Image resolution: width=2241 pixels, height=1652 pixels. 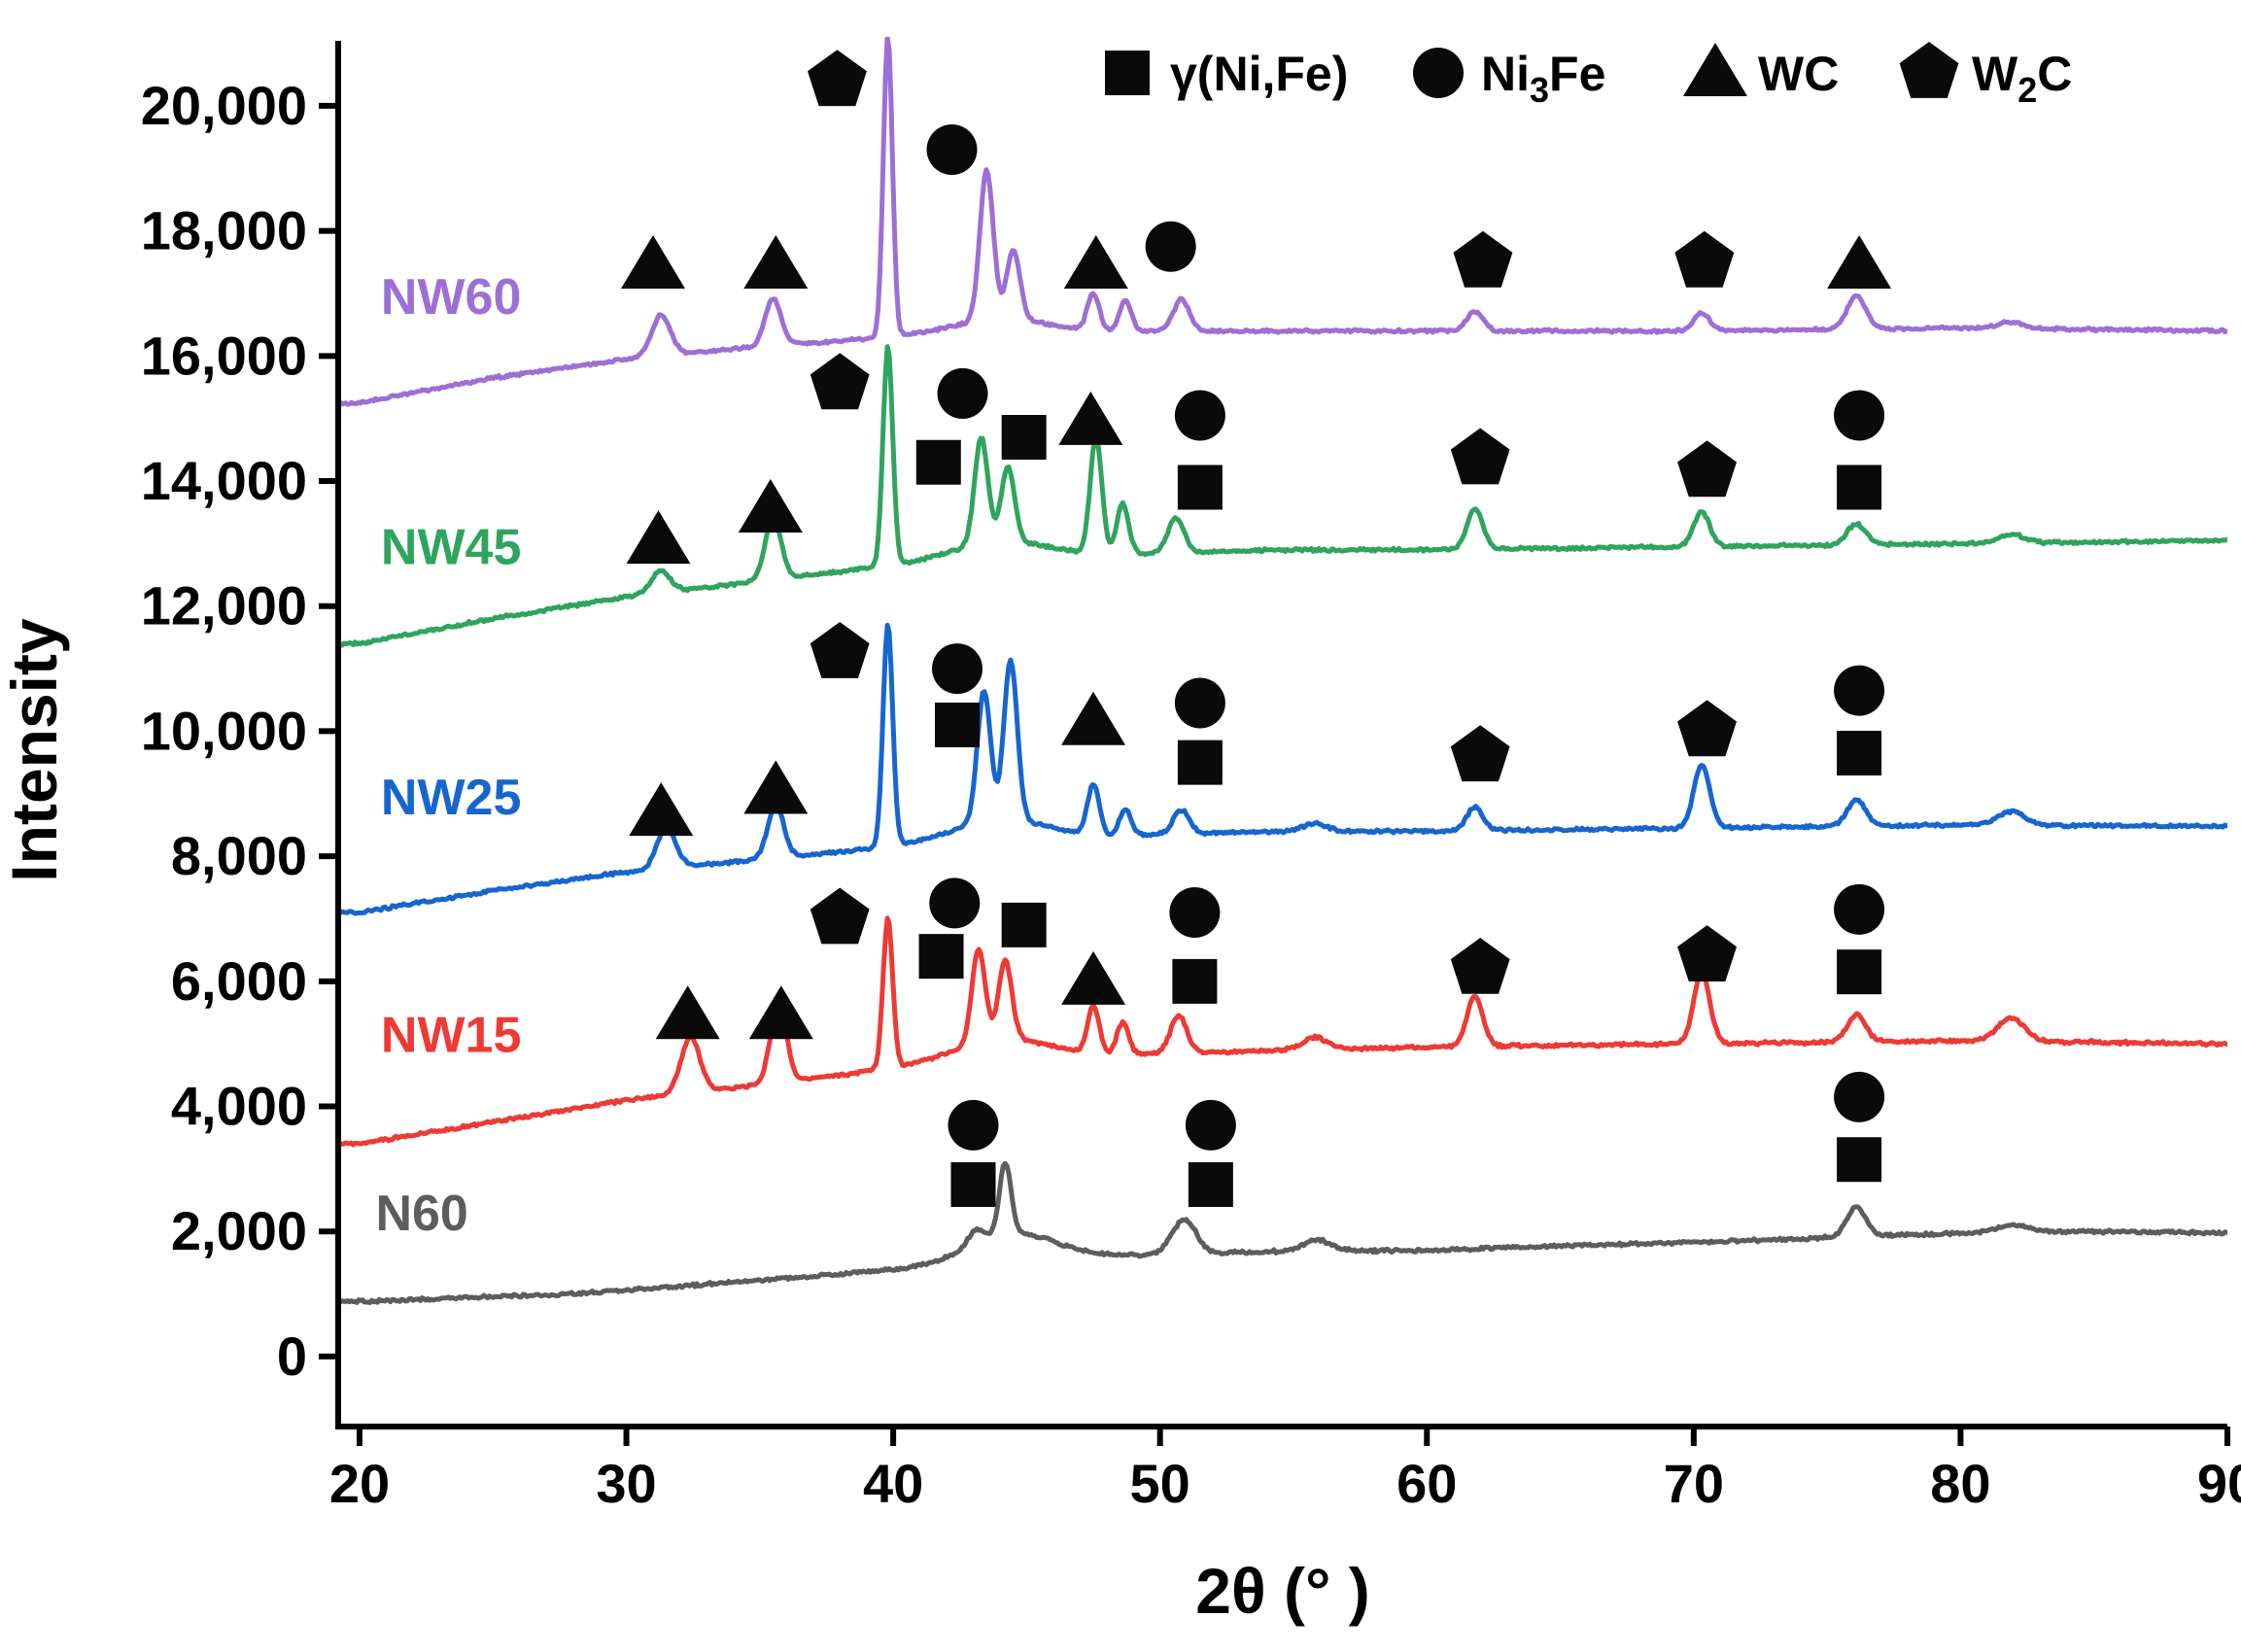 I want to click on y-axis-title: Intensity, so click(x=35, y=750).